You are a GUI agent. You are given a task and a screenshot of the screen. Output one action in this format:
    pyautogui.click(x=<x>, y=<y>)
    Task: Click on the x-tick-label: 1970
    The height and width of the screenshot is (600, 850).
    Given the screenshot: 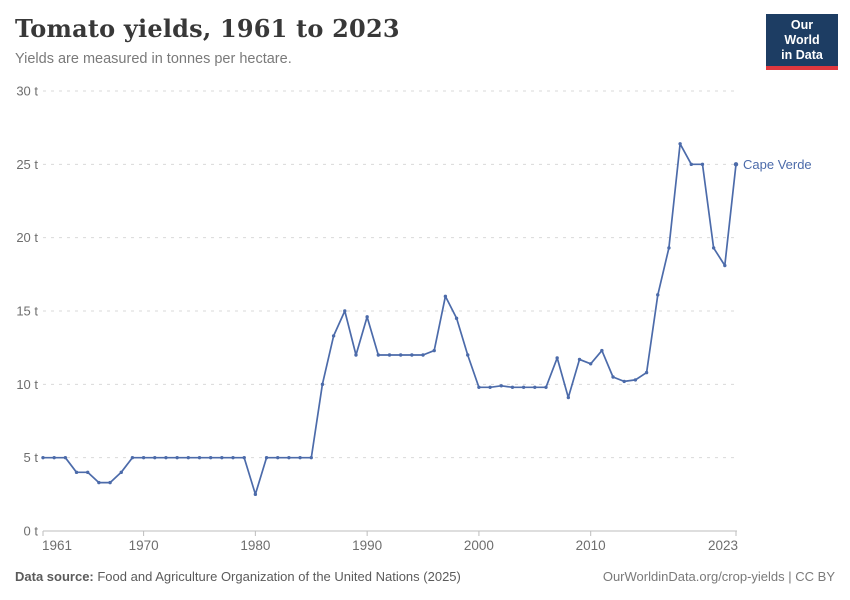 What is the action you would take?
    pyautogui.click(x=144, y=545)
    